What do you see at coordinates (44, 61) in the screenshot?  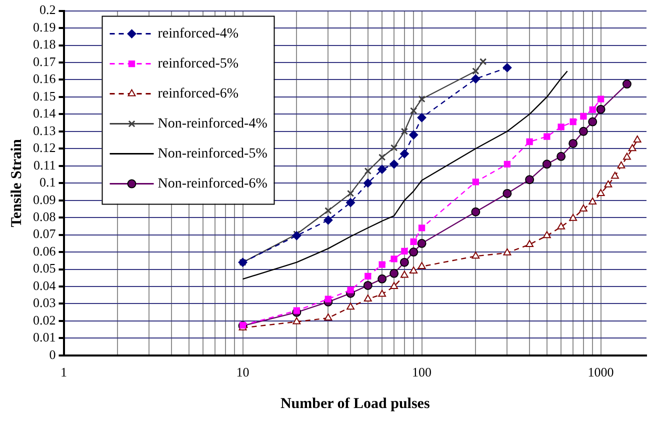 I see `y-tick-label: 0.17` at bounding box center [44, 61].